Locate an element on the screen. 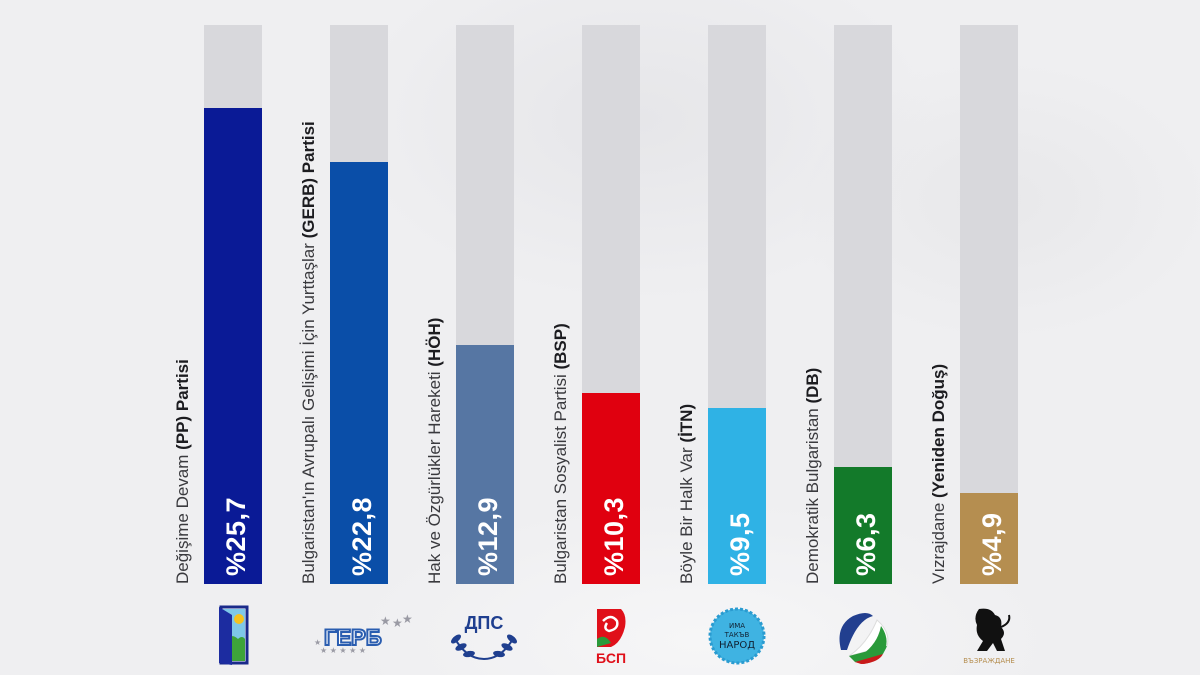 This screenshot has height=675, width=1200. label-bold: (BSP) is located at coordinates (560, 346).